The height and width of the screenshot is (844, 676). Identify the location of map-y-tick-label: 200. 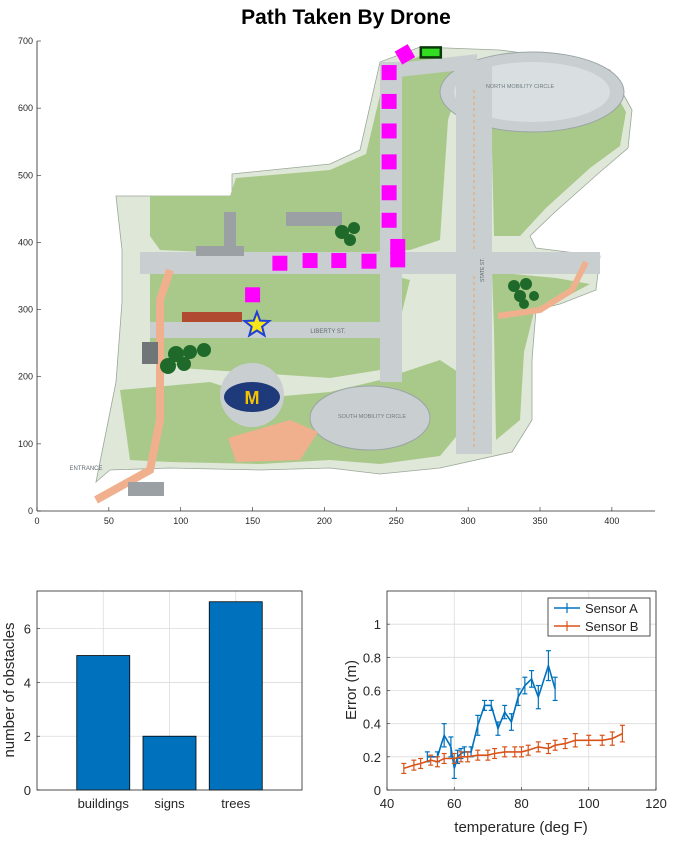
(25, 377).